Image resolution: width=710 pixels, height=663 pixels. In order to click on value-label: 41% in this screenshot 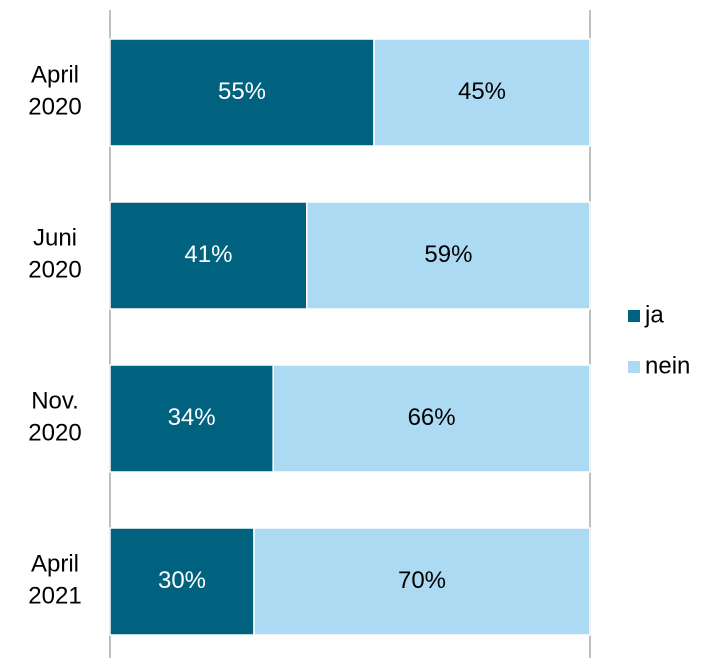, I will do `click(208, 254)`.